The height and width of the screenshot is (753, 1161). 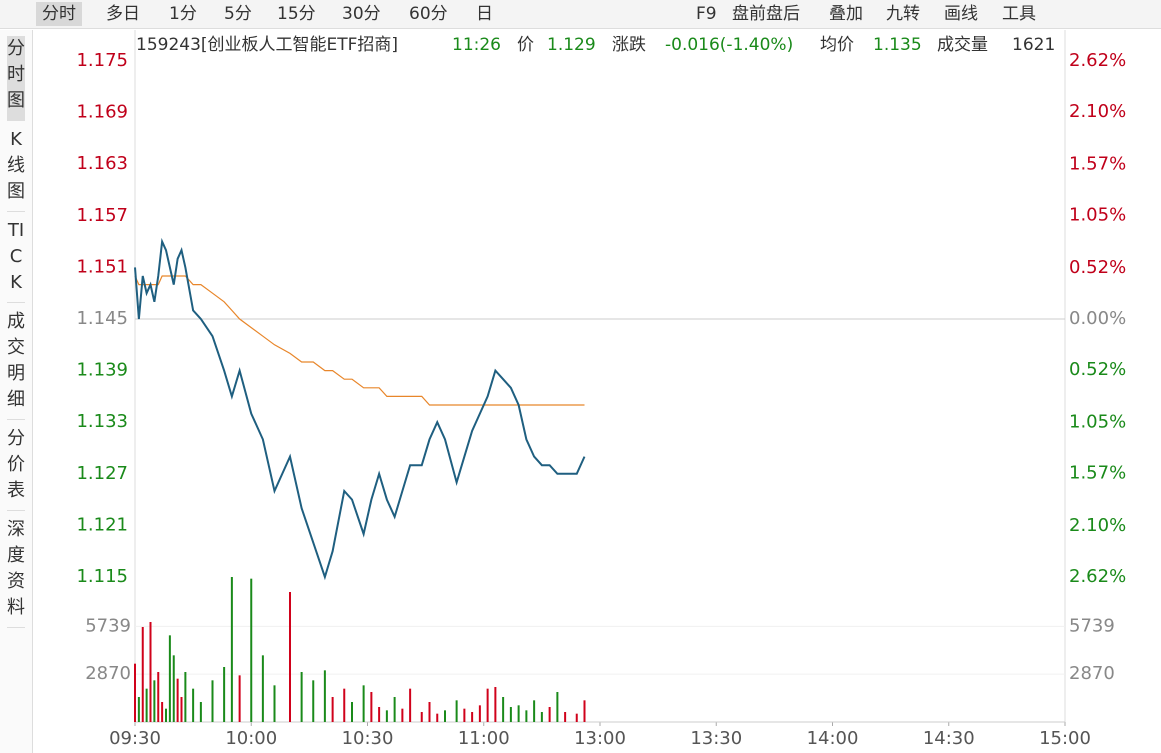 I want to click on y-tick-label: 1.163, so click(x=102, y=163).